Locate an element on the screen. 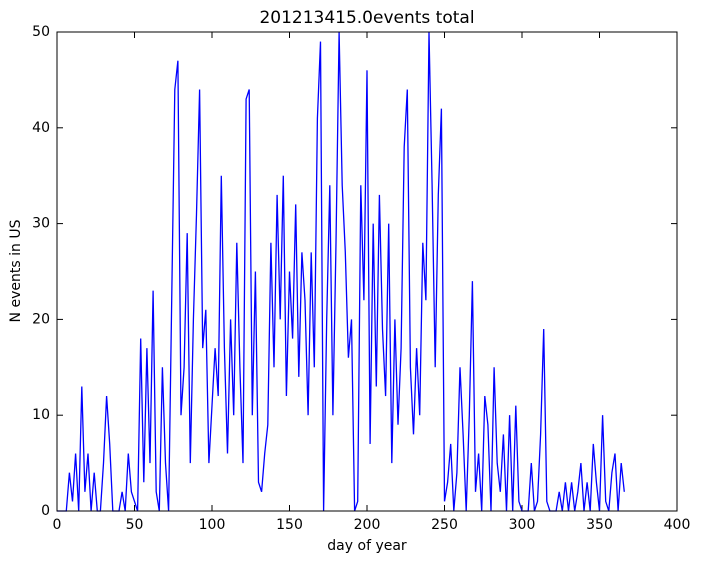 The image size is (701, 564). y-tick-label: 0 is located at coordinates (45, 511).